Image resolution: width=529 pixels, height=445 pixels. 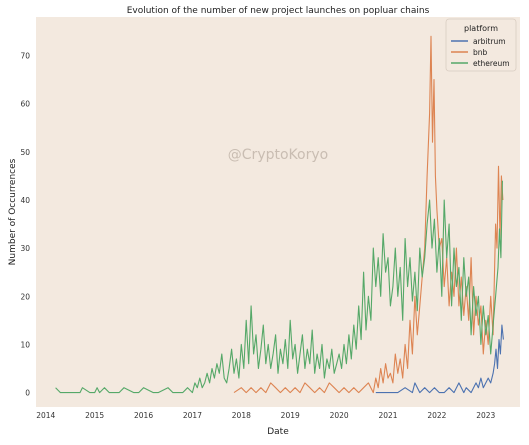 I want to click on series-line-arbitrum, so click(x=439, y=359).